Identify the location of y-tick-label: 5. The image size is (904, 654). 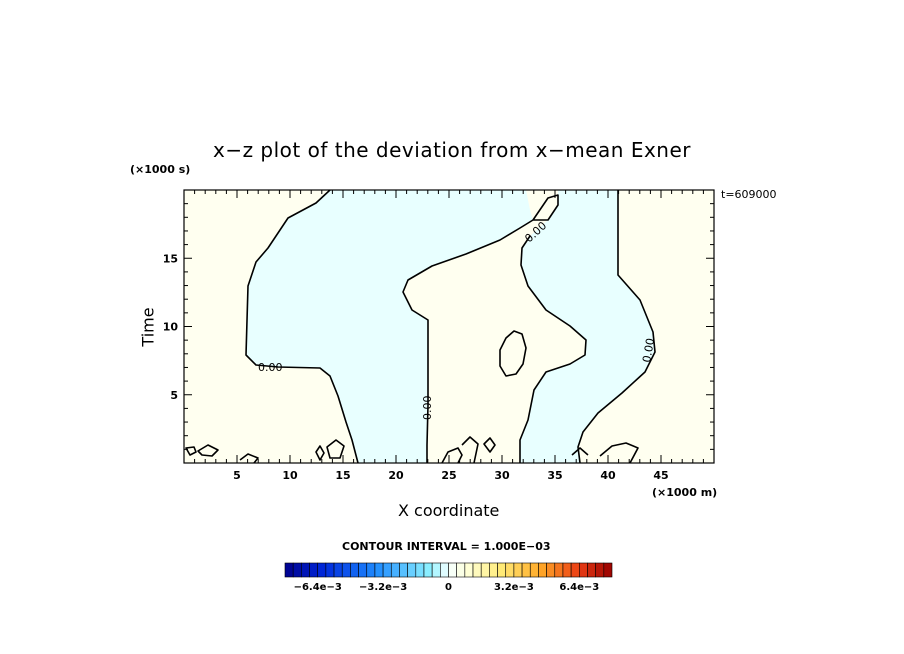
(174, 395).